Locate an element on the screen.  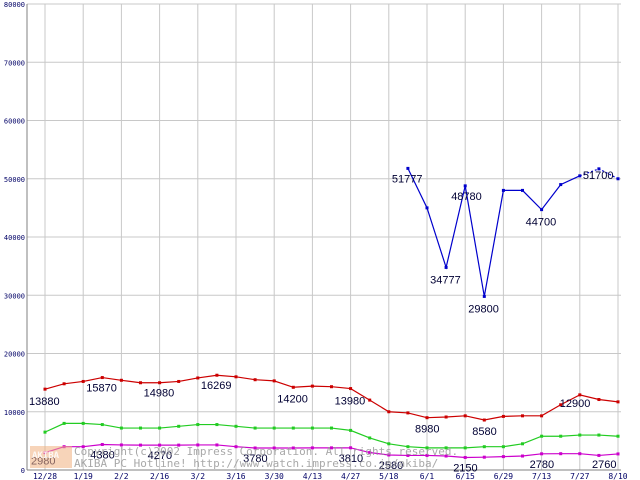
data-label: 15870 is located at coordinates (101, 389).